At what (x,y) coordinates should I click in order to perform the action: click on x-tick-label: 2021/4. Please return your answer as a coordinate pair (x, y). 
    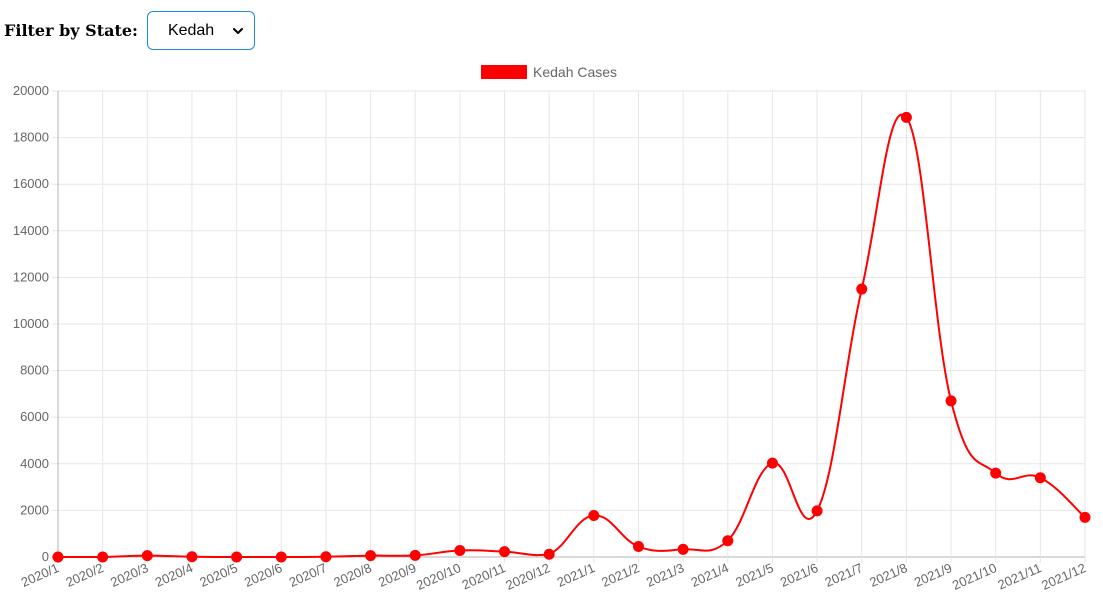
    Looking at the image, I should click on (710, 575).